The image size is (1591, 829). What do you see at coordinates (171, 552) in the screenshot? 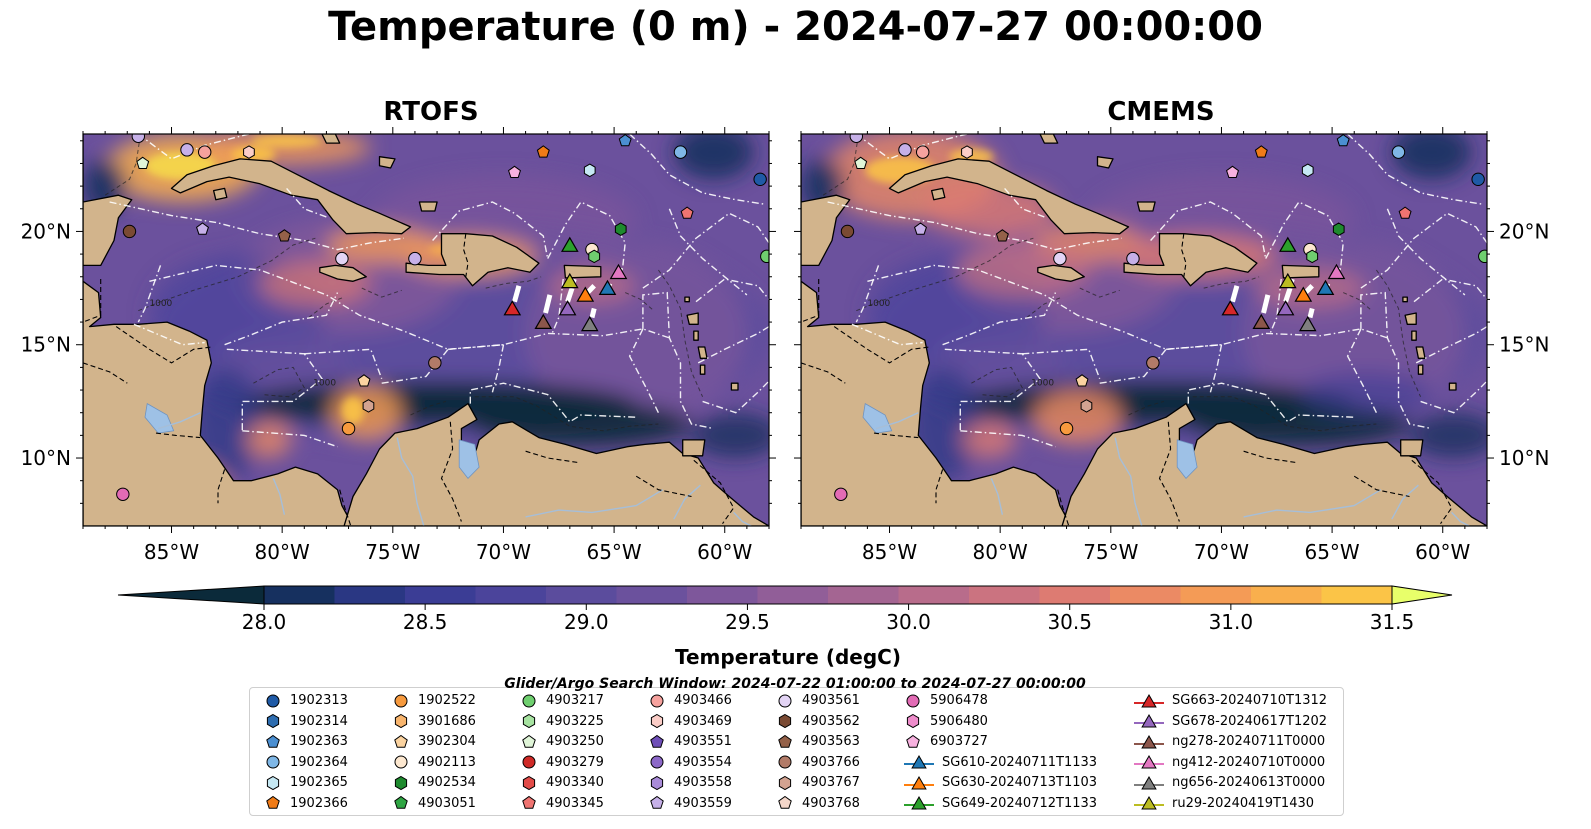
I see `x-tick-label: 85°W` at bounding box center [171, 552].